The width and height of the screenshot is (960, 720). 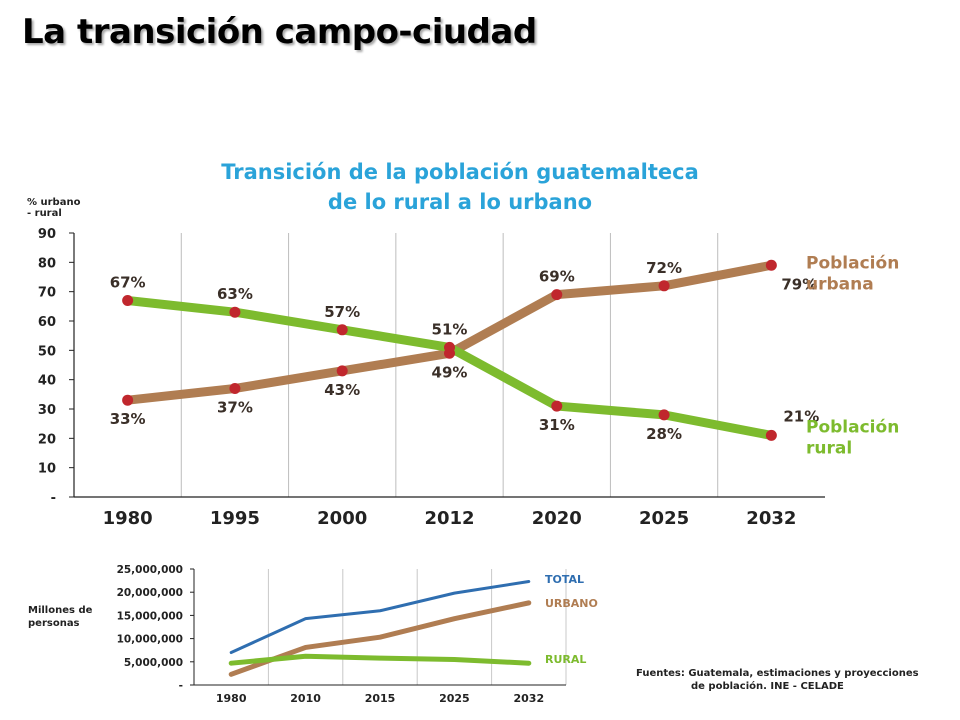 What do you see at coordinates (47, 439) in the screenshot?
I see `chart1-y-tick-label: 20` at bounding box center [47, 439].